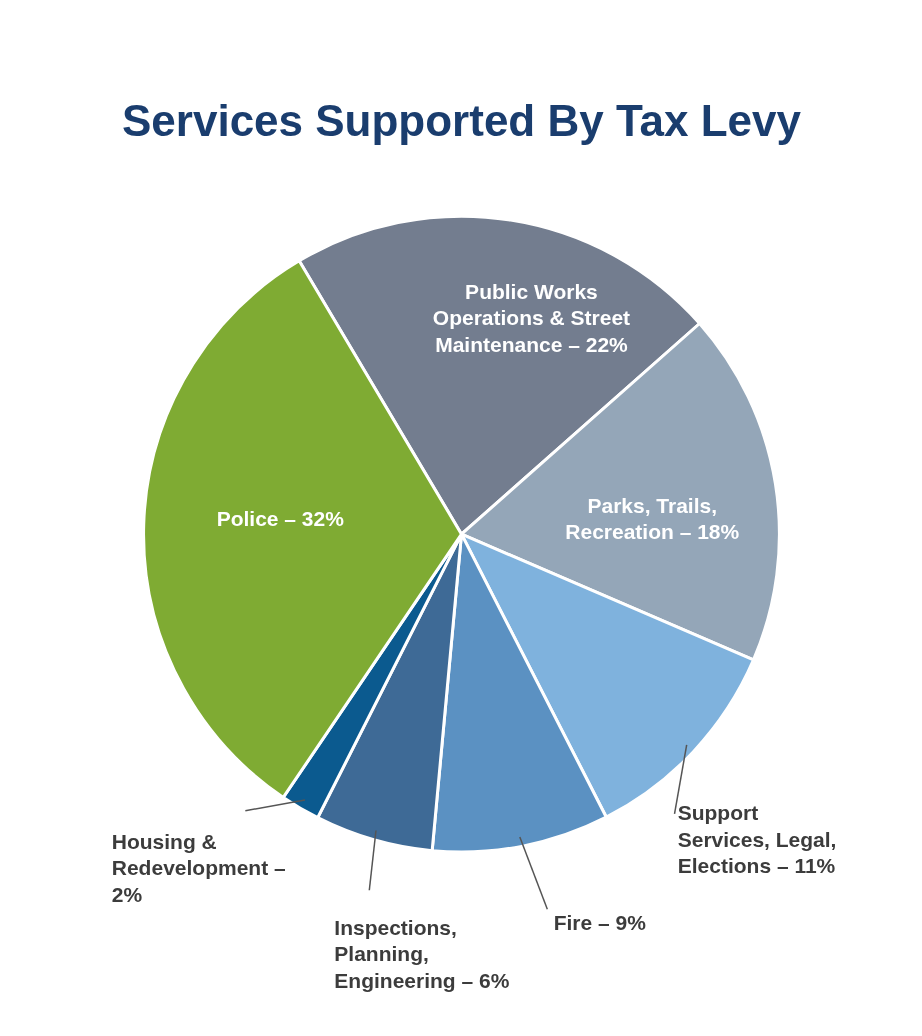 The image size is (922, 1036). Describe the element at coordinates (531, 318) in the screenshot. I see `slice-label: Public Works Operations & Street Maintenance – 22%` at that location.